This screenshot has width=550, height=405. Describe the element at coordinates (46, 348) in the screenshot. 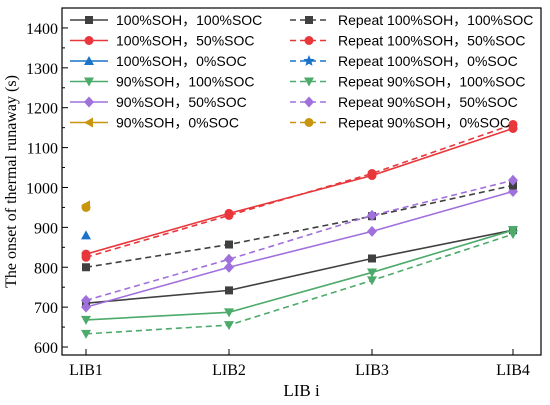

I see `y-tick-label: 600` at that location.